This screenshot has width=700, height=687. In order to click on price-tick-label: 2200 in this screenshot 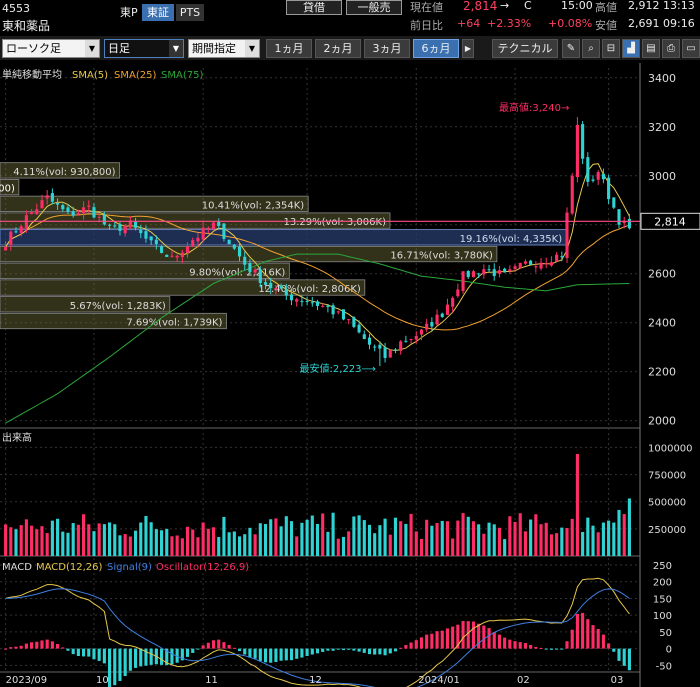, I will do `click(662, 372)`.